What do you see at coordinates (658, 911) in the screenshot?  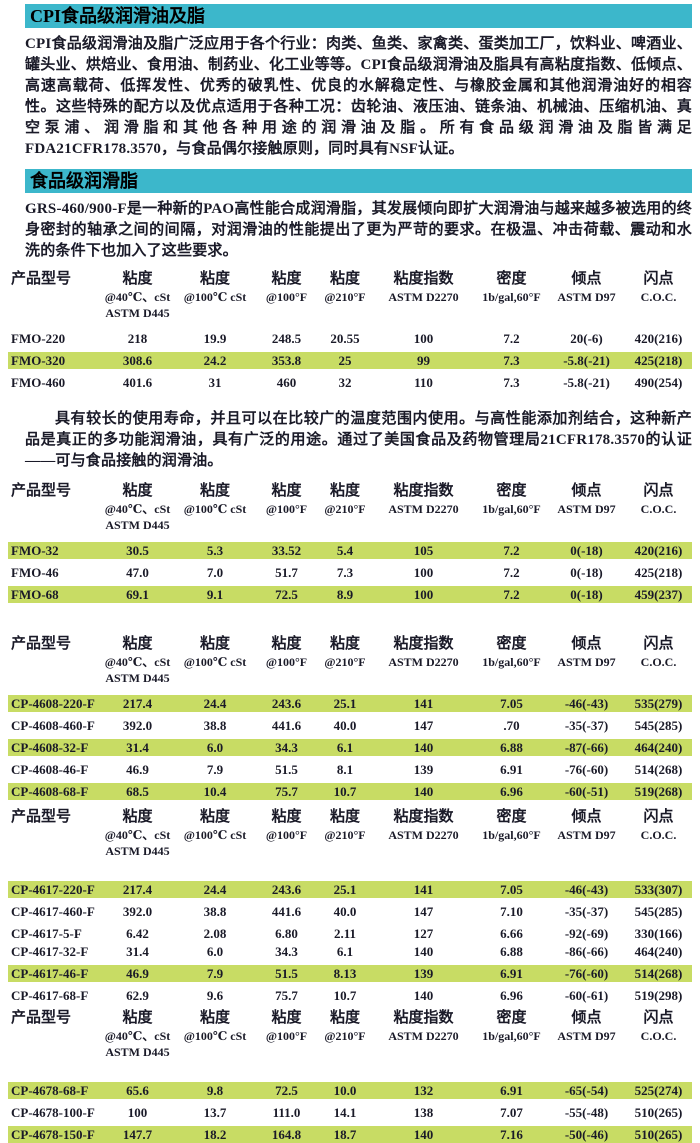 I see `value-cell: 545(285)` at bounding box center [658, 911].